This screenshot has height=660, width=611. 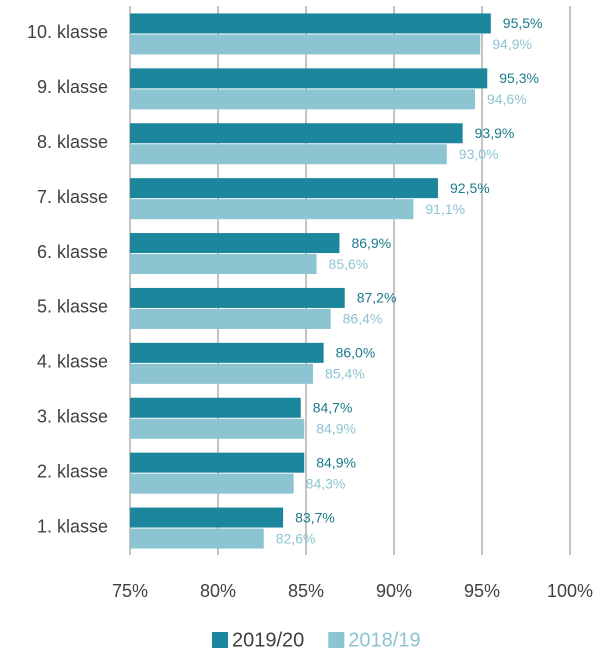 I want to click on data-label: 84,3%, so click(x=326, y=483).